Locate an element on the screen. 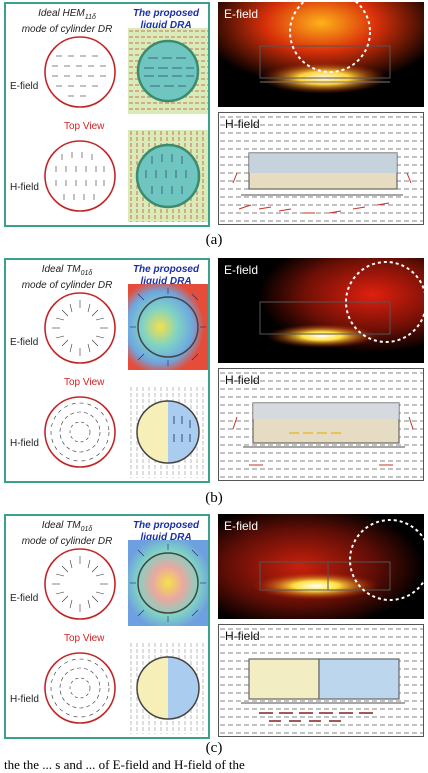  caption-b: (b) is located at coordinates (214, 498).